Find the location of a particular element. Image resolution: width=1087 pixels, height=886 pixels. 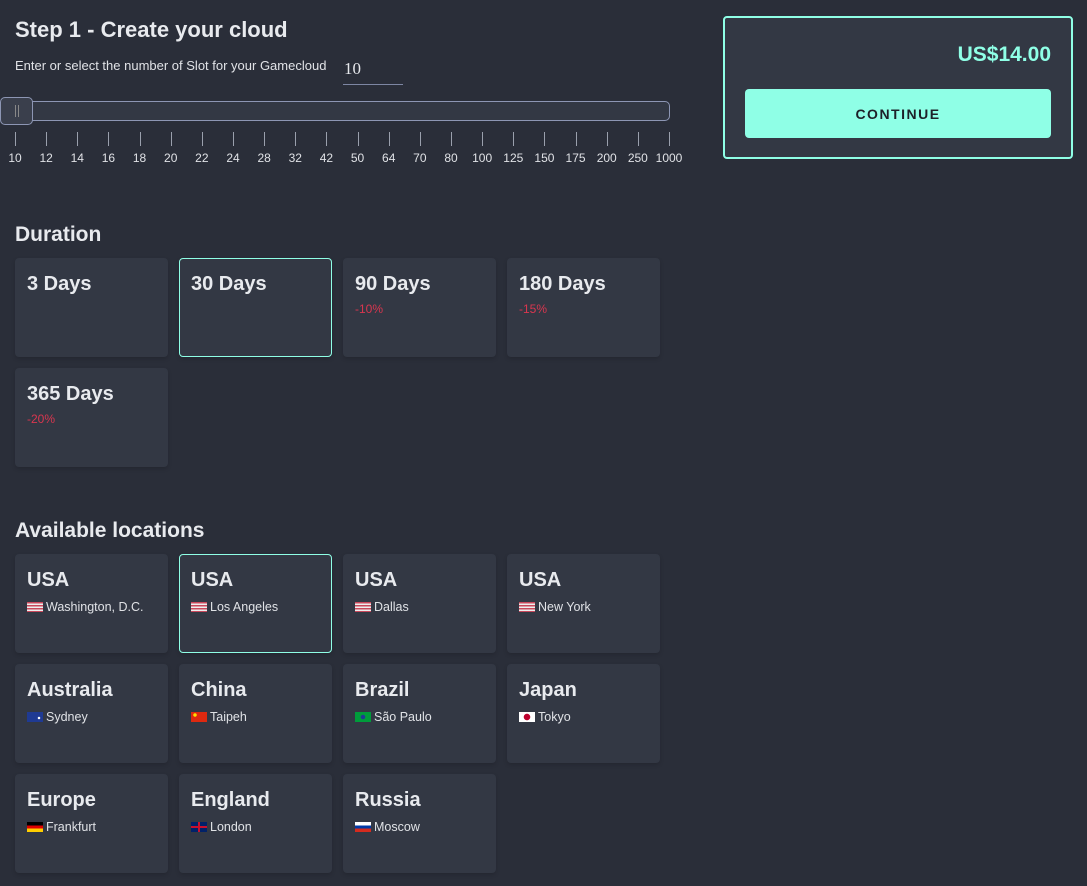

flag-jp-icon is located at coordinates (527, 717).